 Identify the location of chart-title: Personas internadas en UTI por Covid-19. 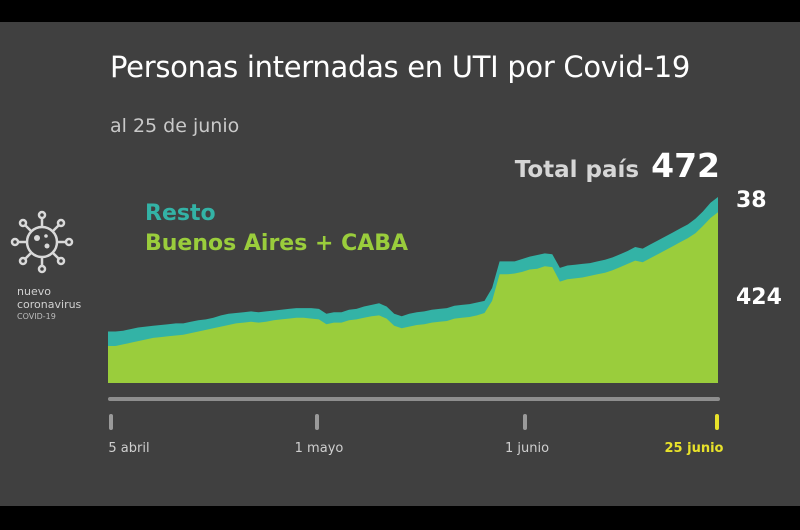
(400, 67).